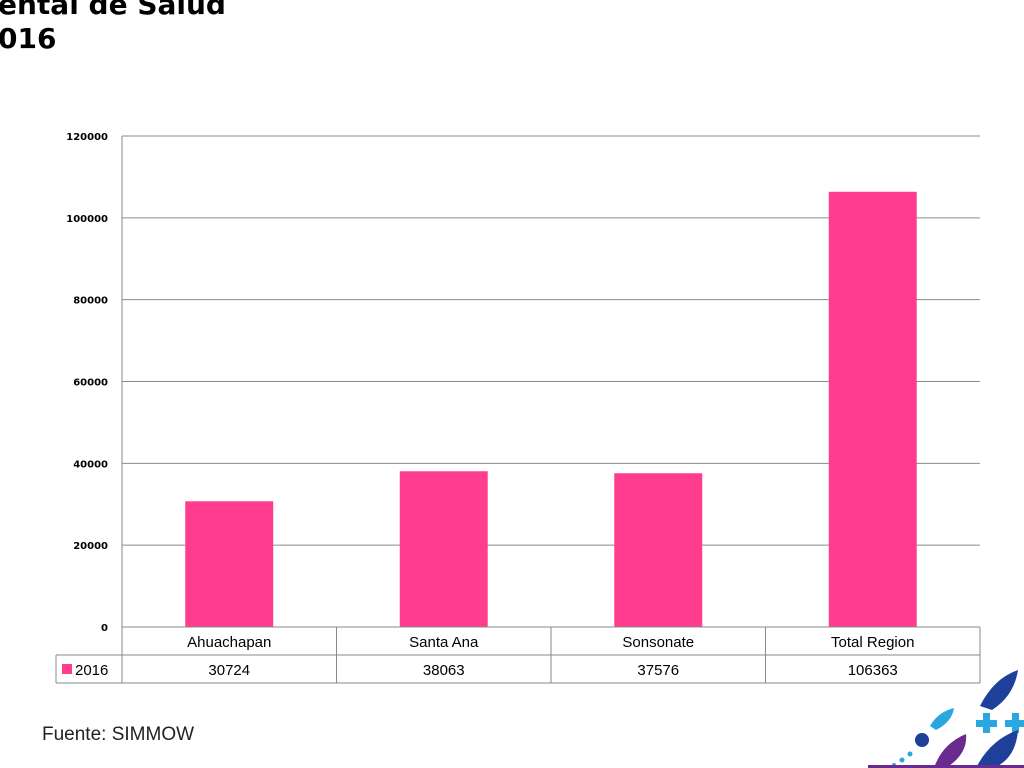 Image resolution: width=1024 pixels, height=768 pixels. I want to click on page-title: ental de Salud 016, so click(113, 28).